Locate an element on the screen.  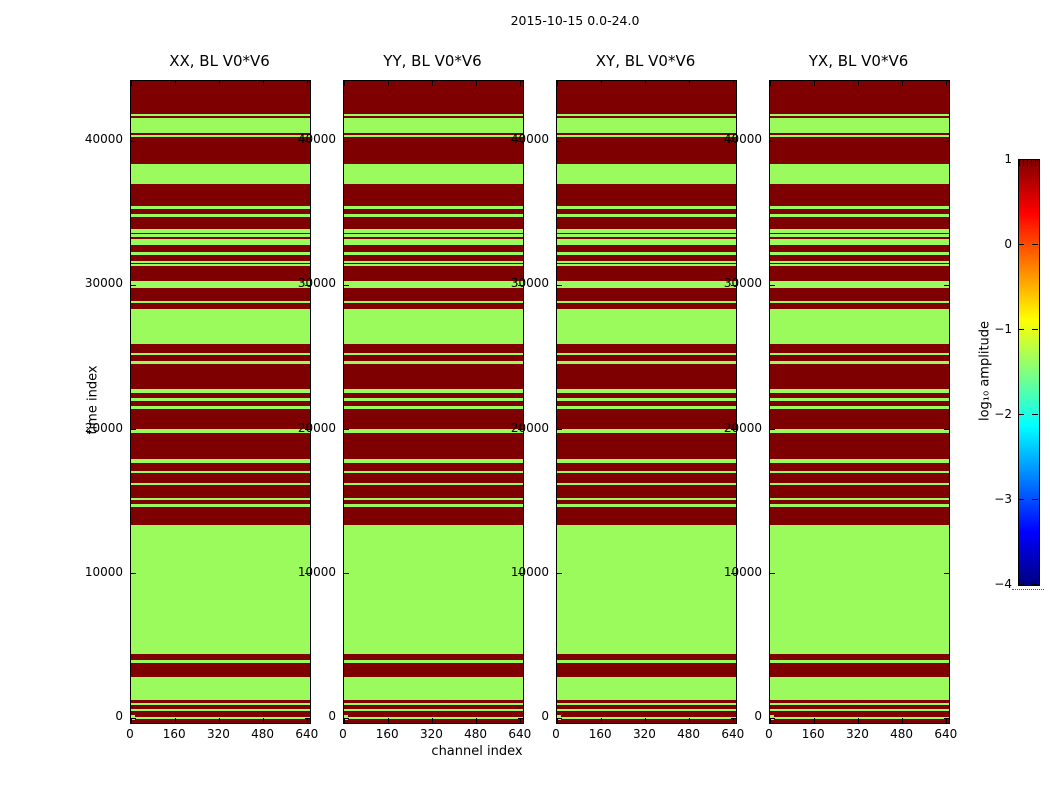
heatmap-panel-xx is located at coordinates (220, 402).